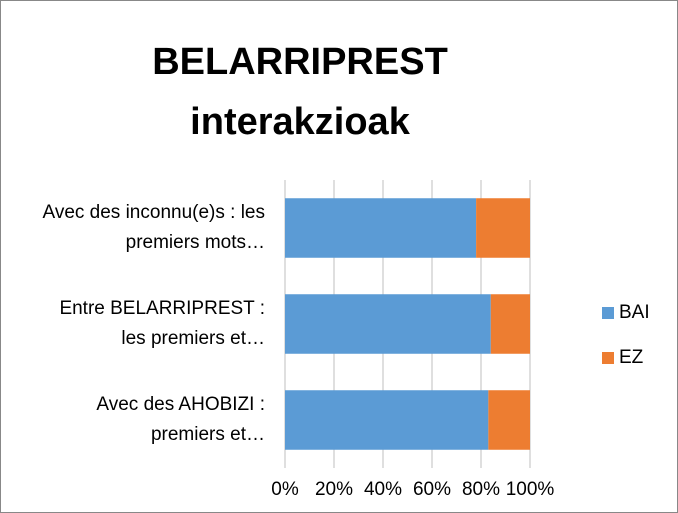  Describe the element at coordinates (530, 489) in the screenshot. I see `x-tick-label: 100%` at that location.